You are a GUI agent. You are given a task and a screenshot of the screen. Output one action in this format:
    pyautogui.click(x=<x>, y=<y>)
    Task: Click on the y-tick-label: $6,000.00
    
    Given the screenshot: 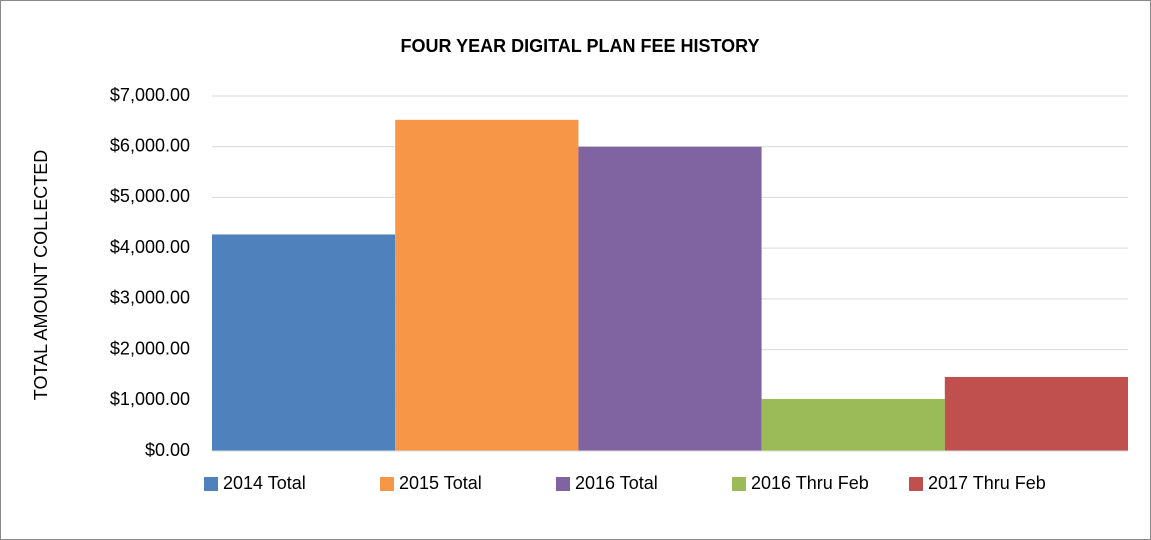 What is the action you would take?
    pyautogui.click(x=150, y=145)
    